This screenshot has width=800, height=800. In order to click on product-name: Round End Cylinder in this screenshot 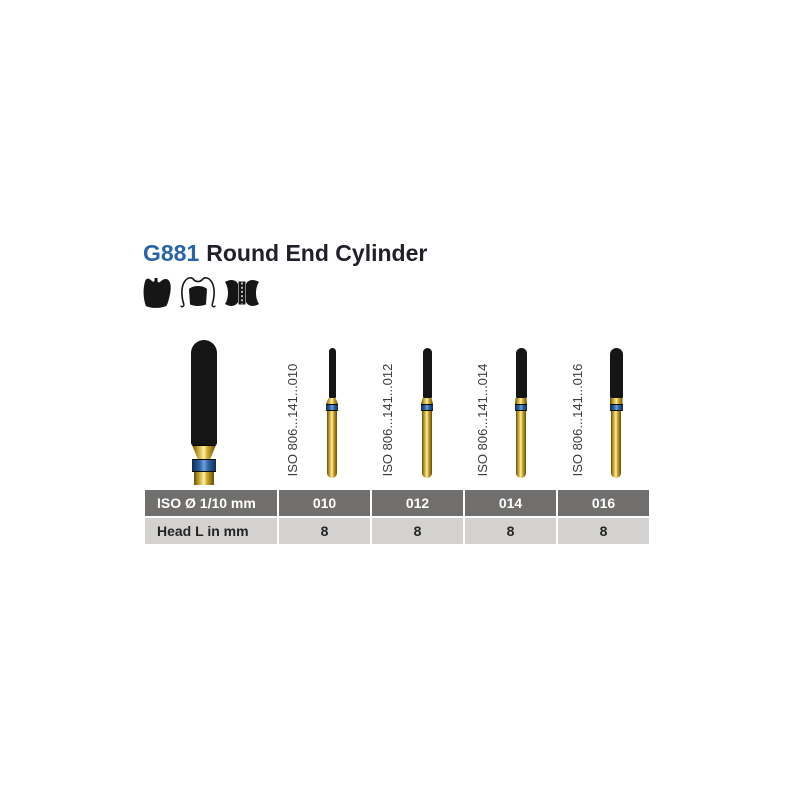, I will do `click(317, 253)`.